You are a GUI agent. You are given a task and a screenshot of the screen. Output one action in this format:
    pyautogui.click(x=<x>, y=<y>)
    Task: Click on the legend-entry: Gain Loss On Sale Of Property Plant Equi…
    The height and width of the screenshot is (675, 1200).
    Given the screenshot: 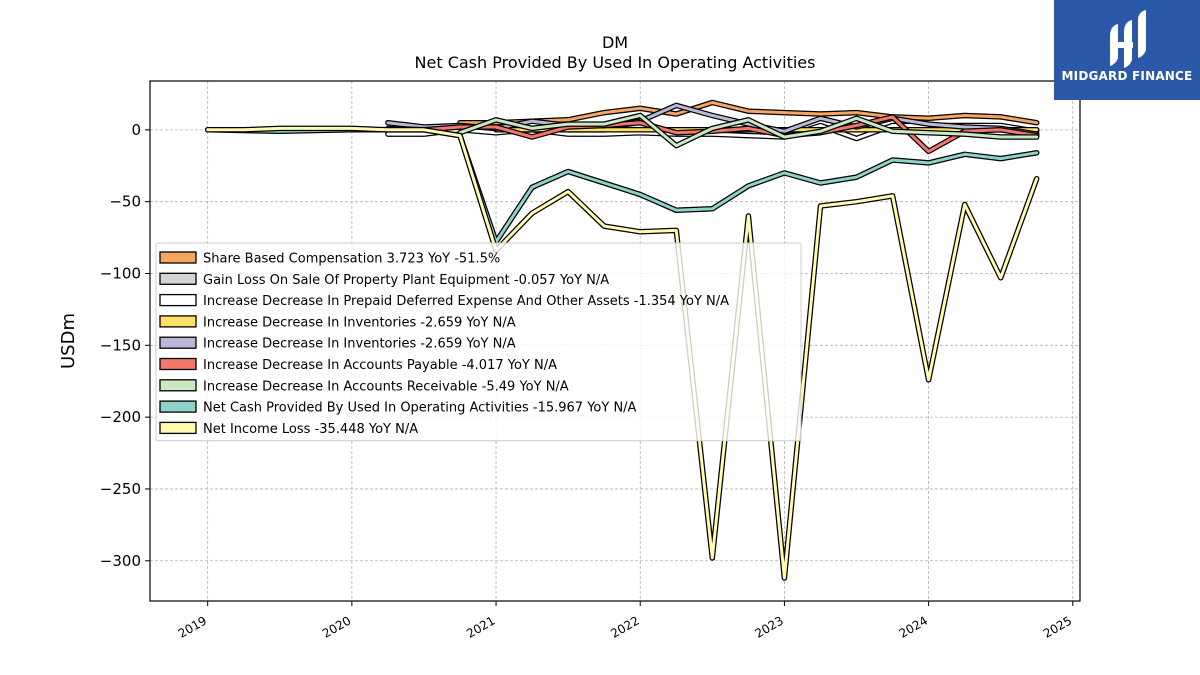 What is the action you would take?
    pyautogui.click(x=406, y=280)
    